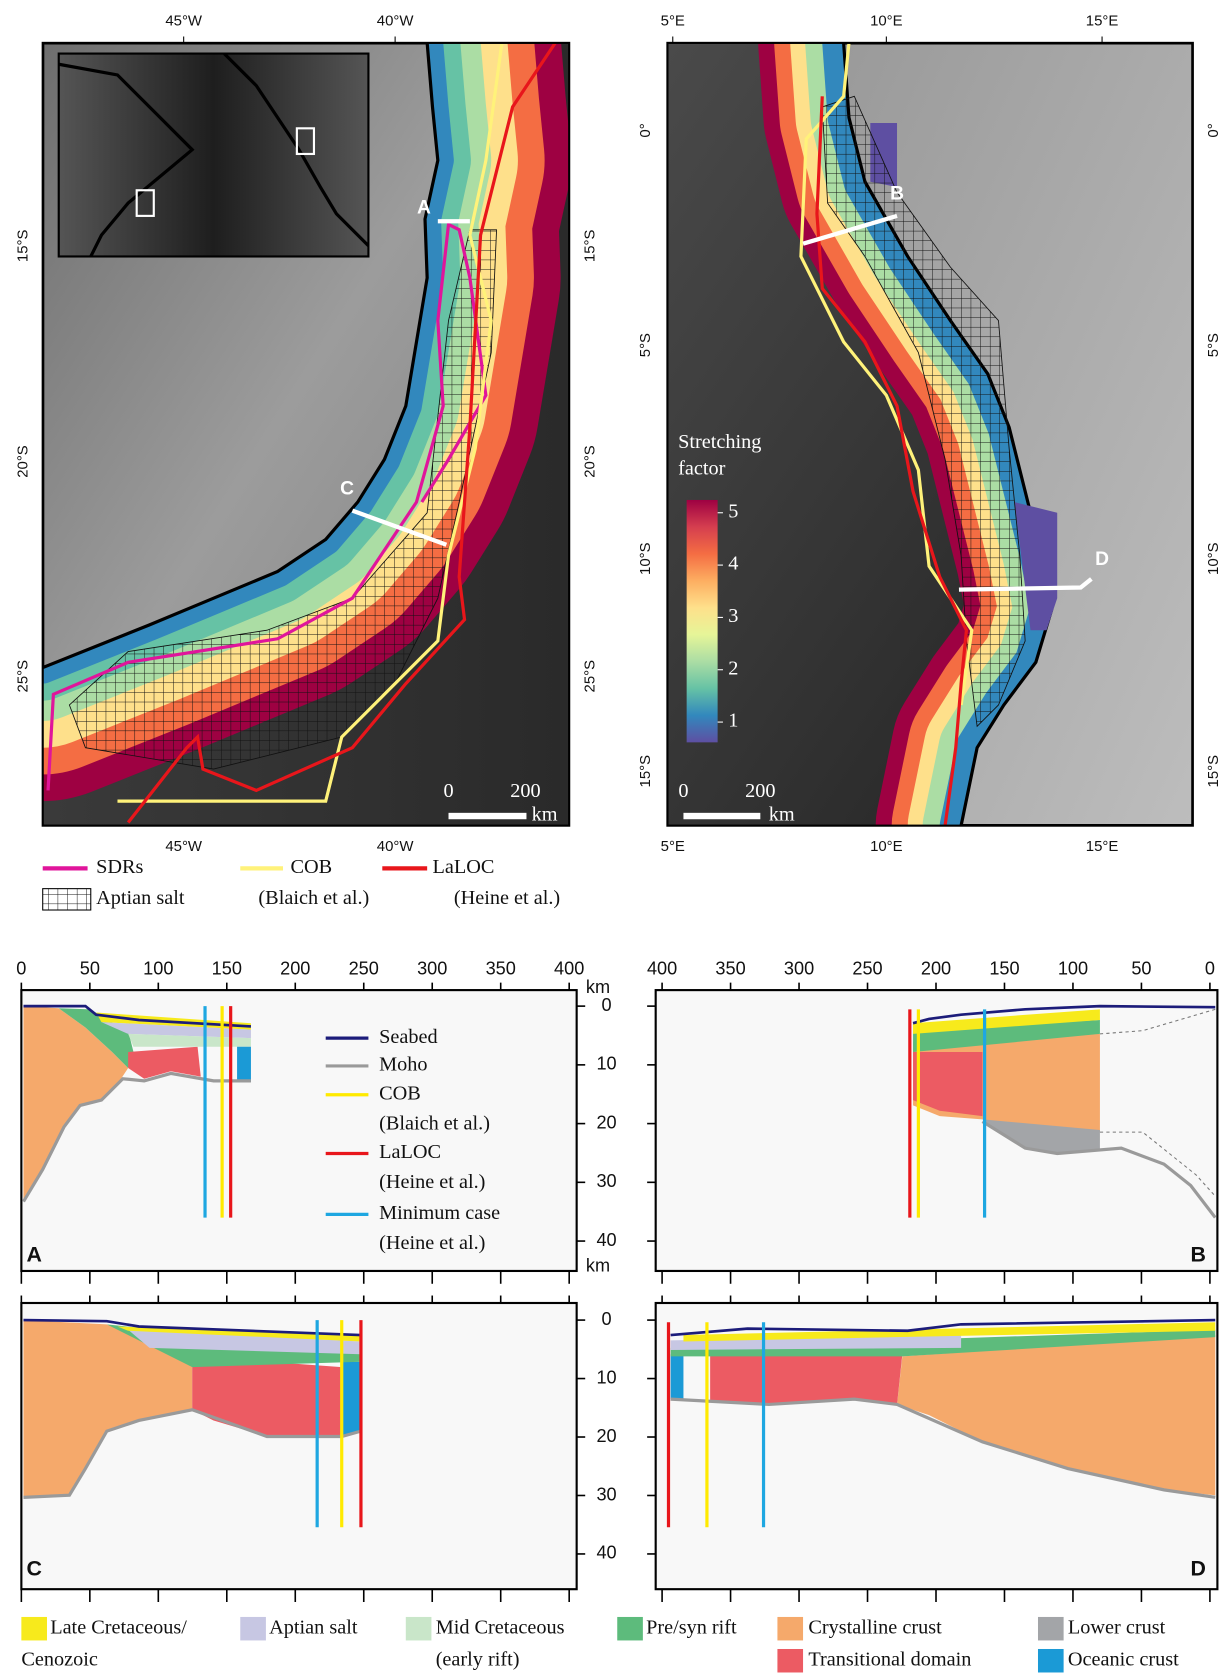 The height and width of the screenshot is (1678, 1227). Describe the element at coordinates (1123, 1659) in the screenshot. I see `legend-label: Oceanic crust` at that location.